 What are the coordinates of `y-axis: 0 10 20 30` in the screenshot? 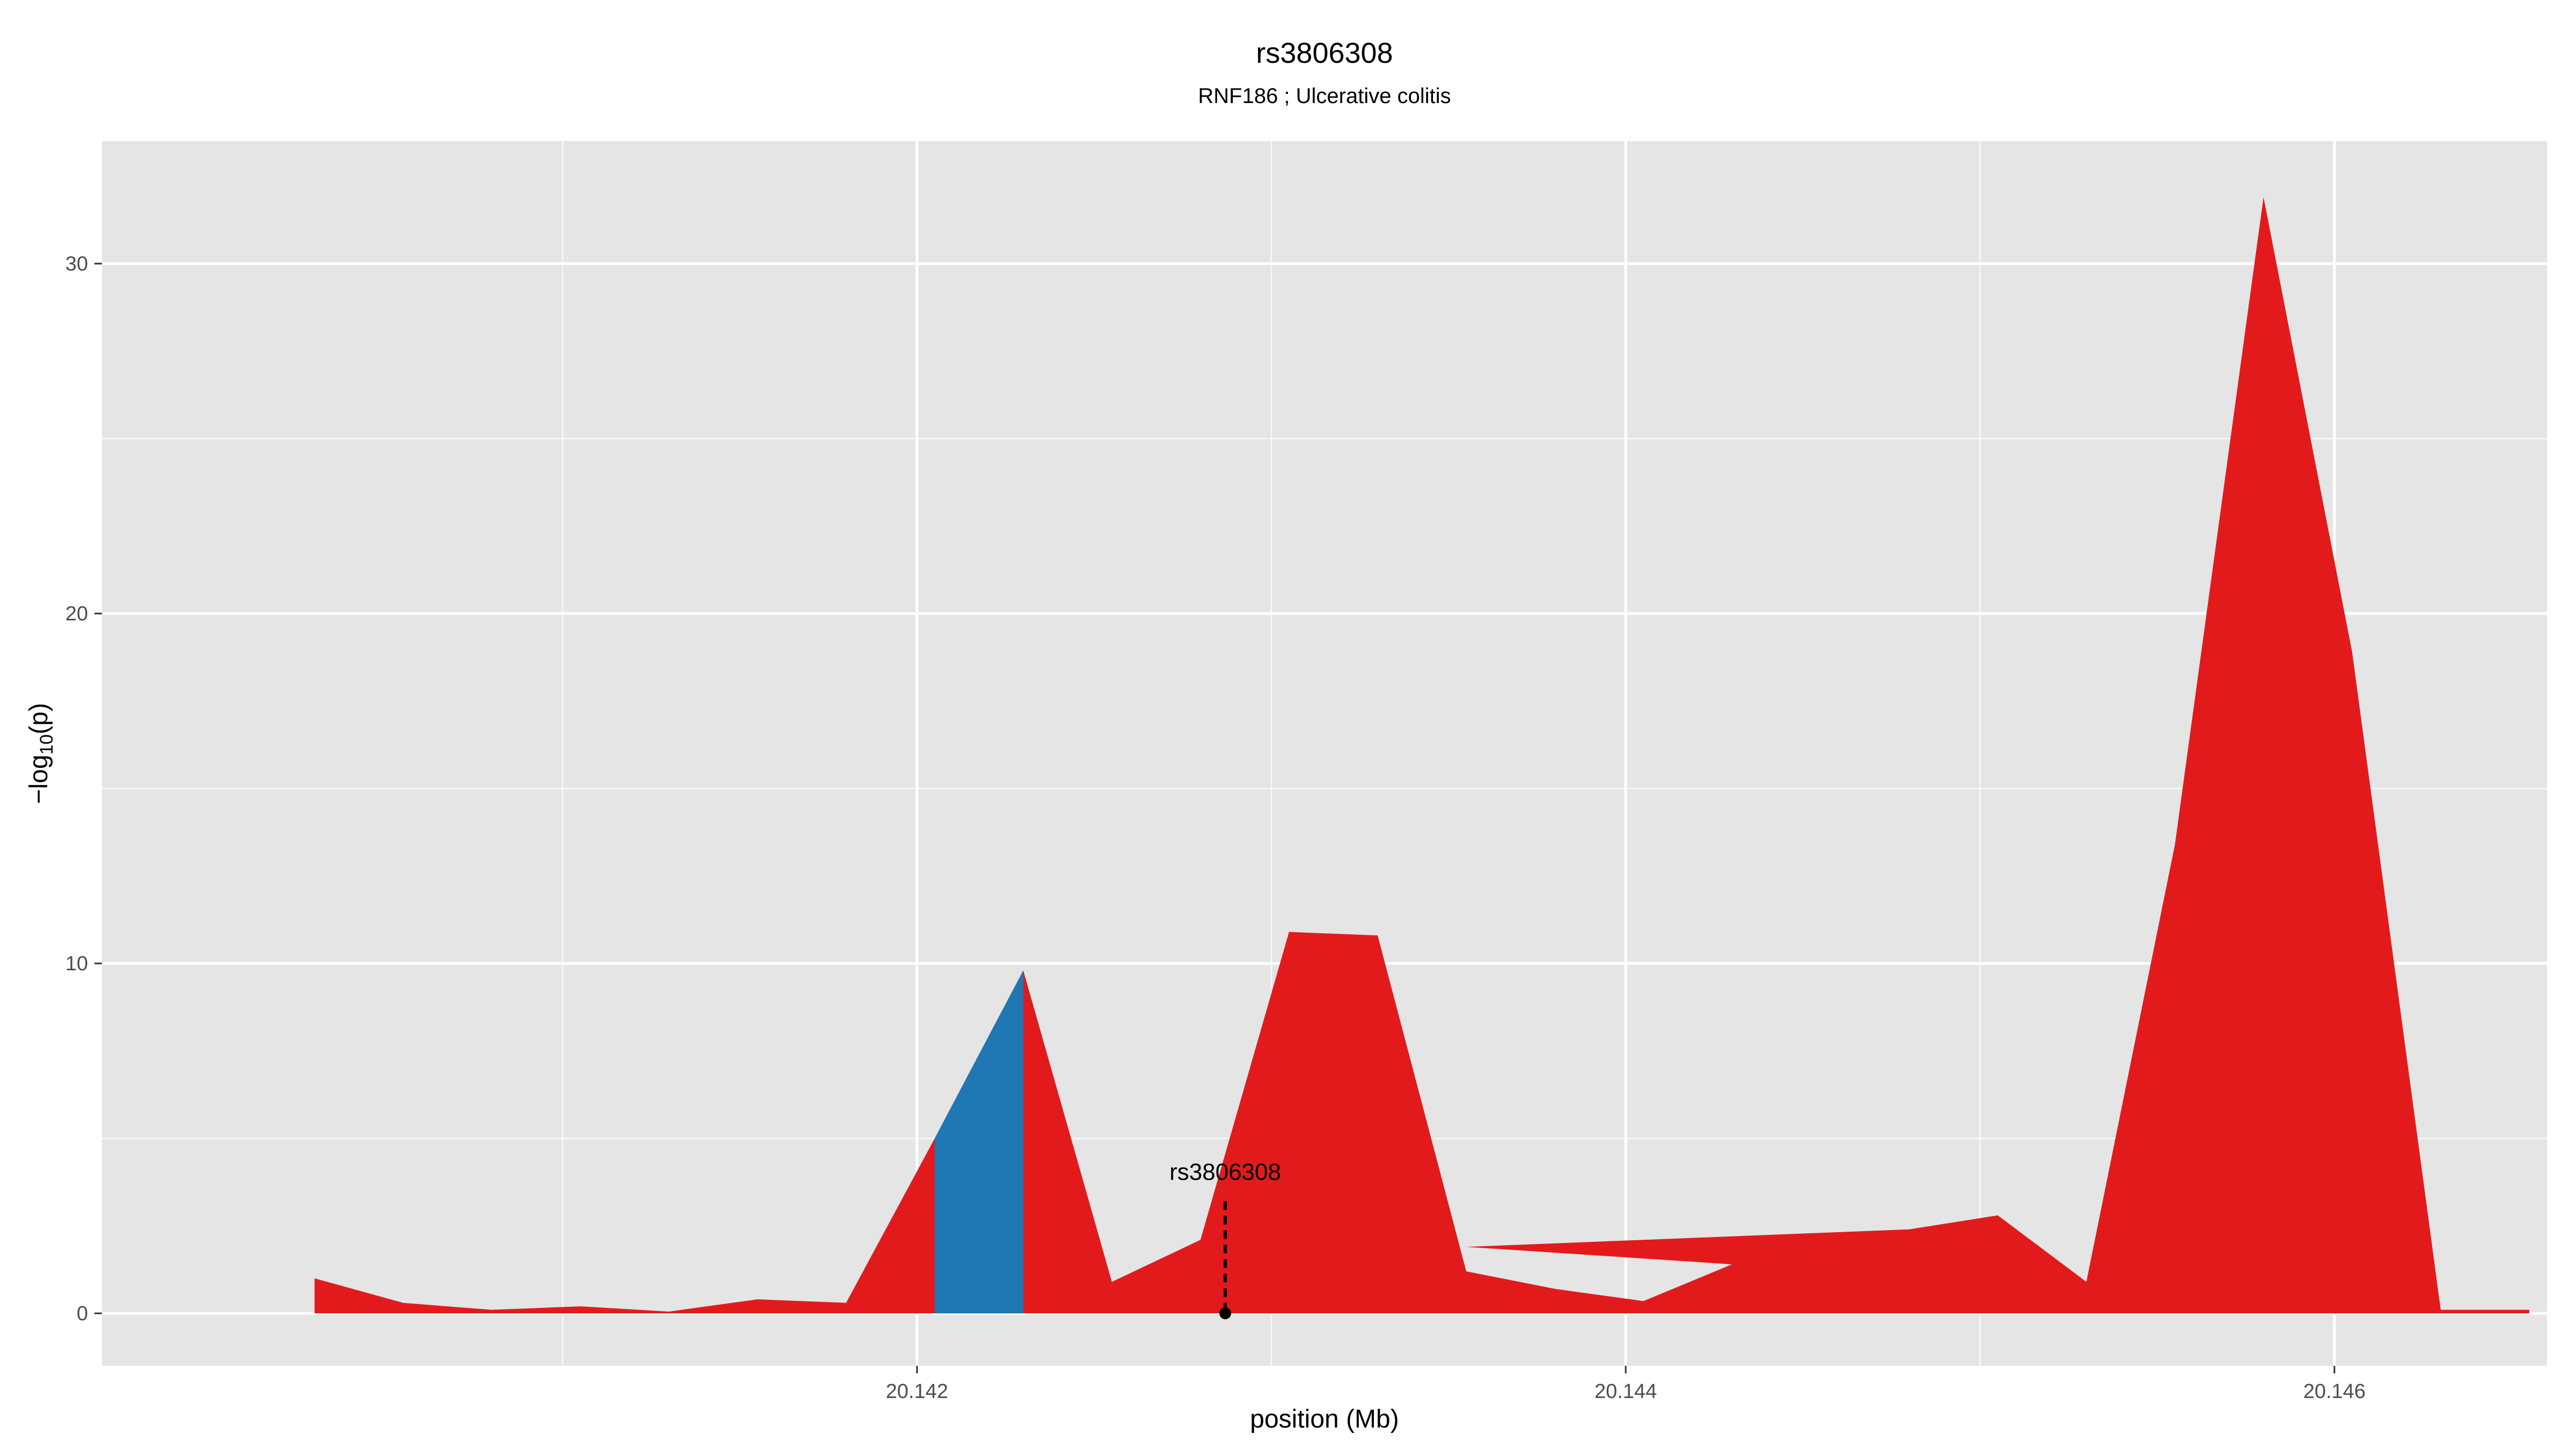 It's located at (83, 789).